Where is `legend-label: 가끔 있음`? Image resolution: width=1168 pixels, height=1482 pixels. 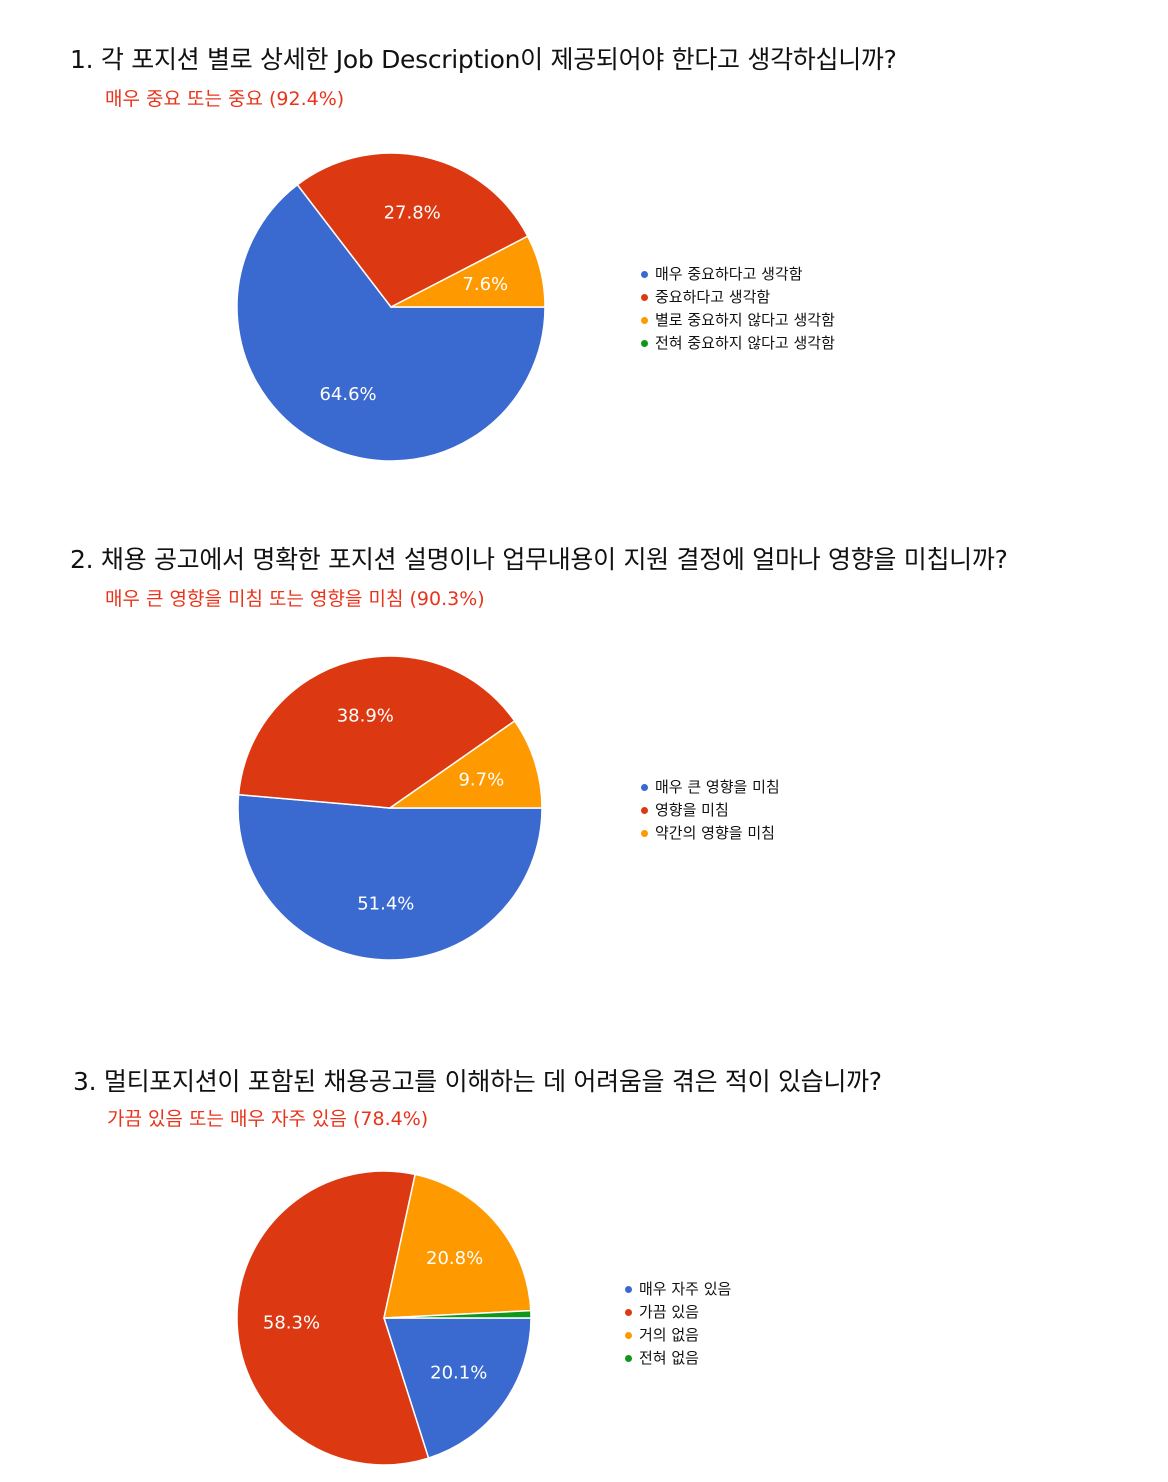
legend-label: 가끔 있음 is located at coordinates (669, 1312).